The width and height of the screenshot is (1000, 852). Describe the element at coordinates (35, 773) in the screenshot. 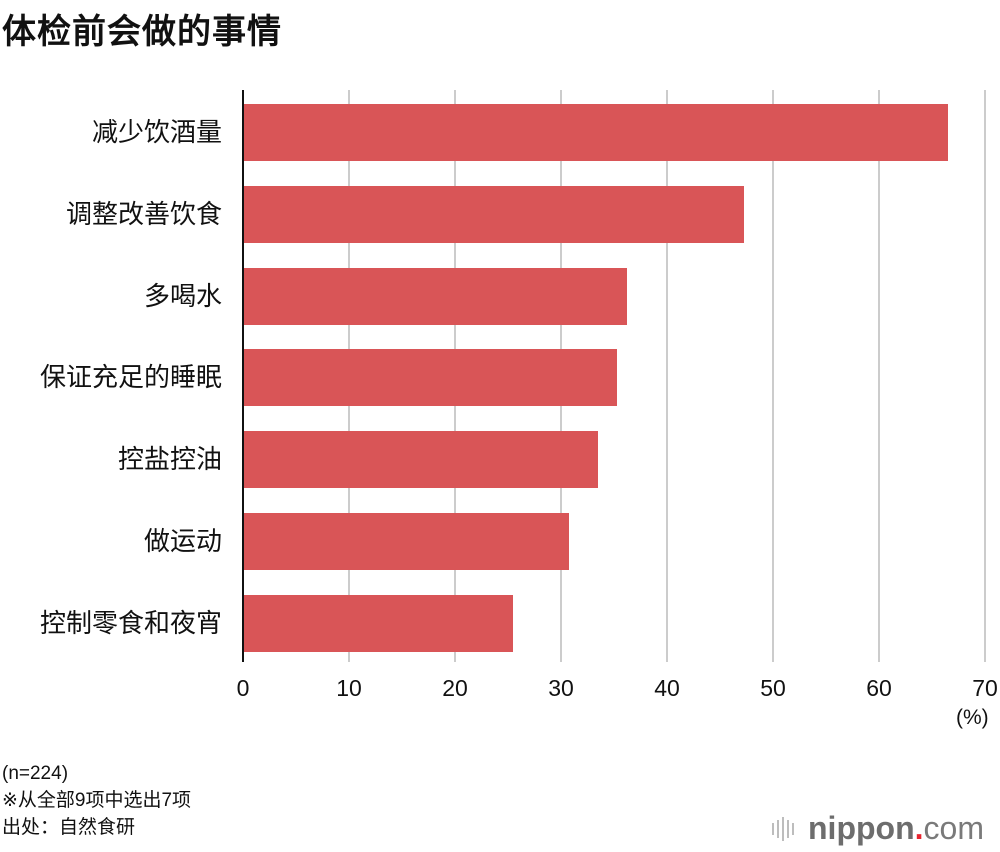

I see `sample-size-note: (n=224)` at that location.